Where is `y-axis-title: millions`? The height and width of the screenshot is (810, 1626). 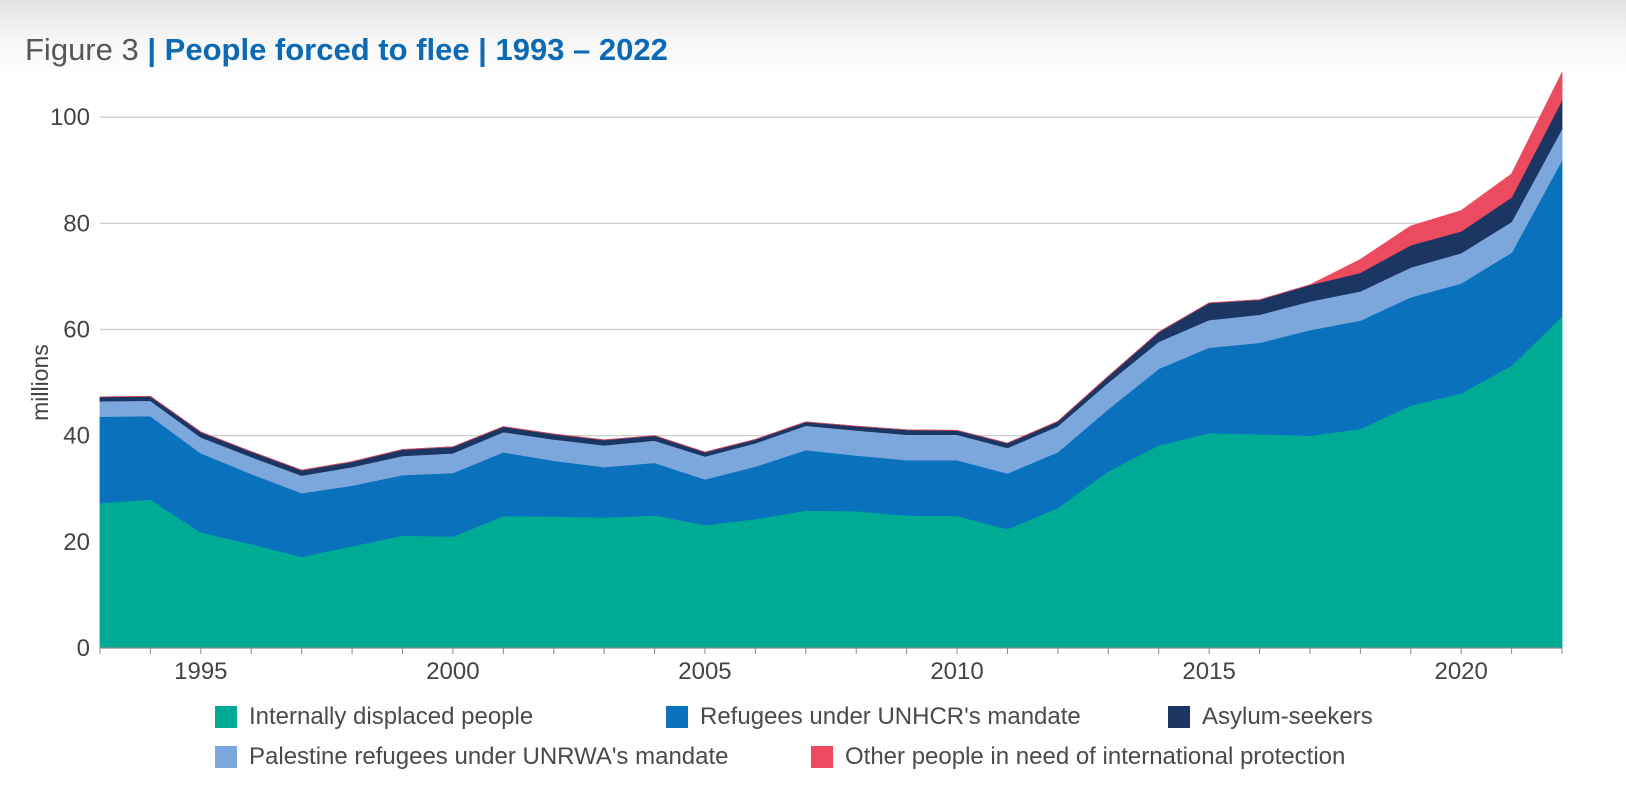 y-axis-title: millions is located at coordinates (40, 382).